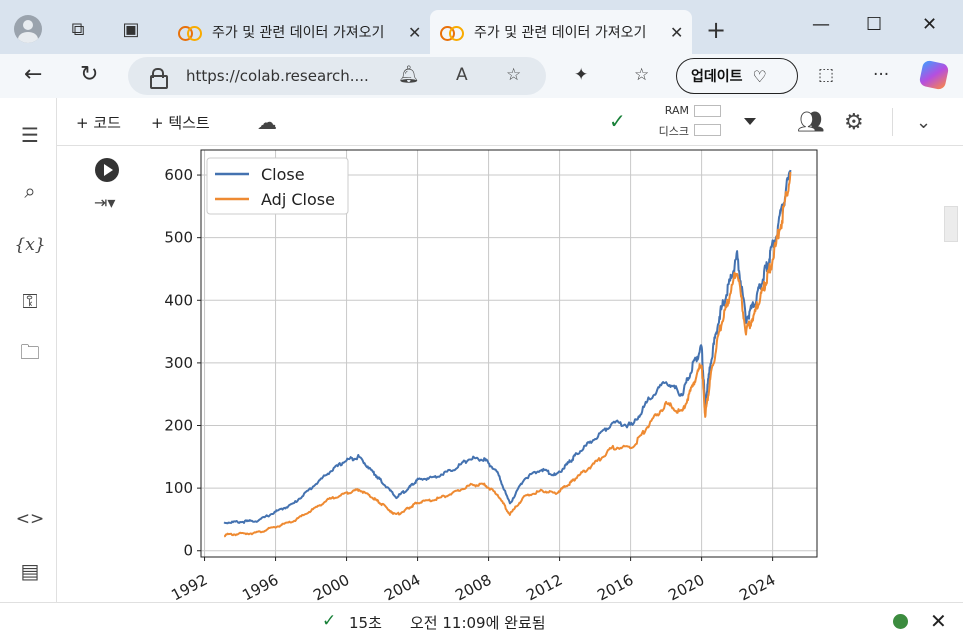 The height and width of the screenshot is (642, 963). What do you see at coordinates (105, 202) in the screenshot?
I see `output-actions-icon: ⇥▾` at bounding box center [105, 202].